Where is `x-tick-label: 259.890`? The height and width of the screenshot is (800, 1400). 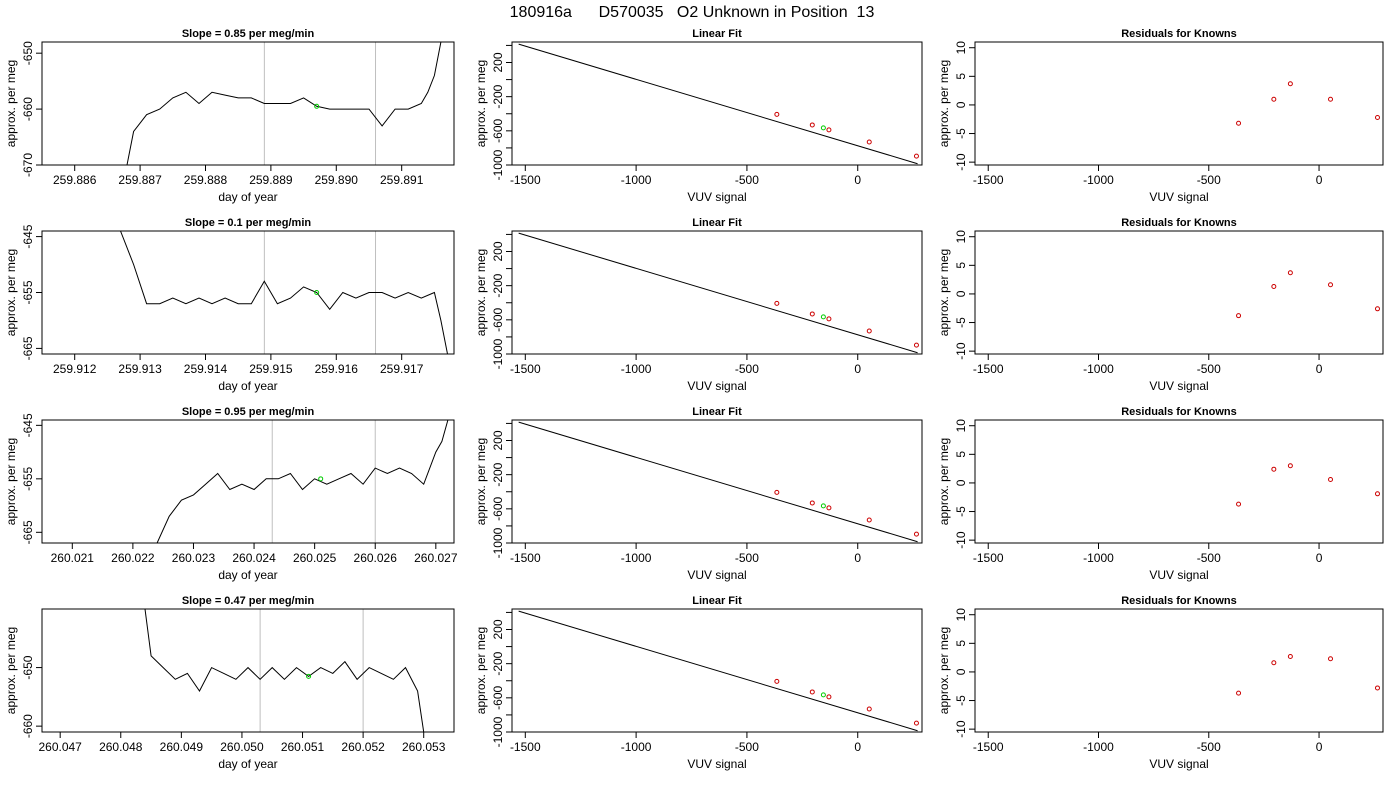 x-tick-label: 259.890 is located at coordinates (337, 180).